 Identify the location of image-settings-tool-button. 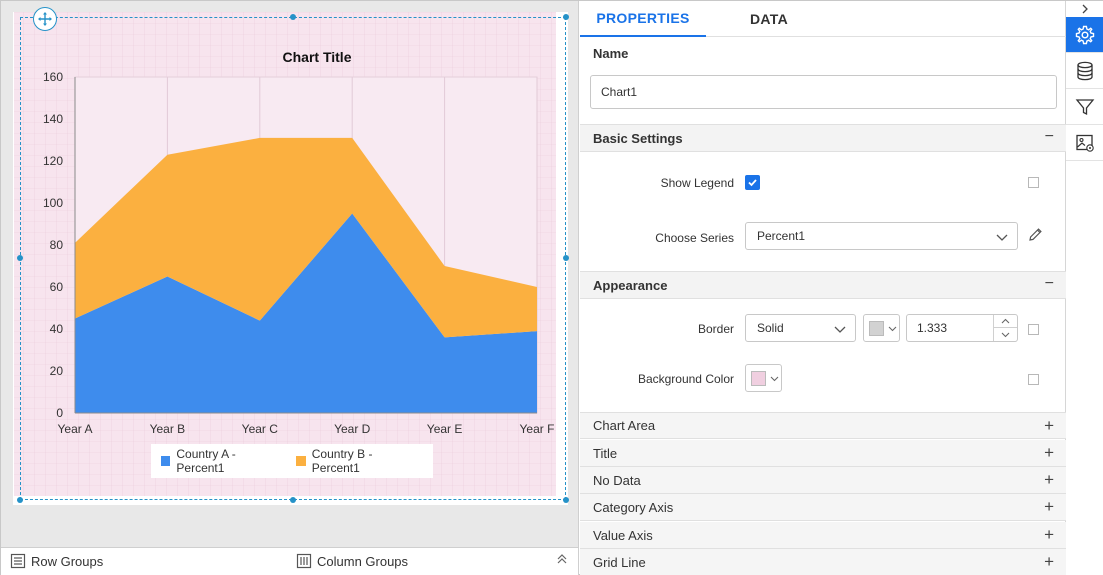
(1084, 143).